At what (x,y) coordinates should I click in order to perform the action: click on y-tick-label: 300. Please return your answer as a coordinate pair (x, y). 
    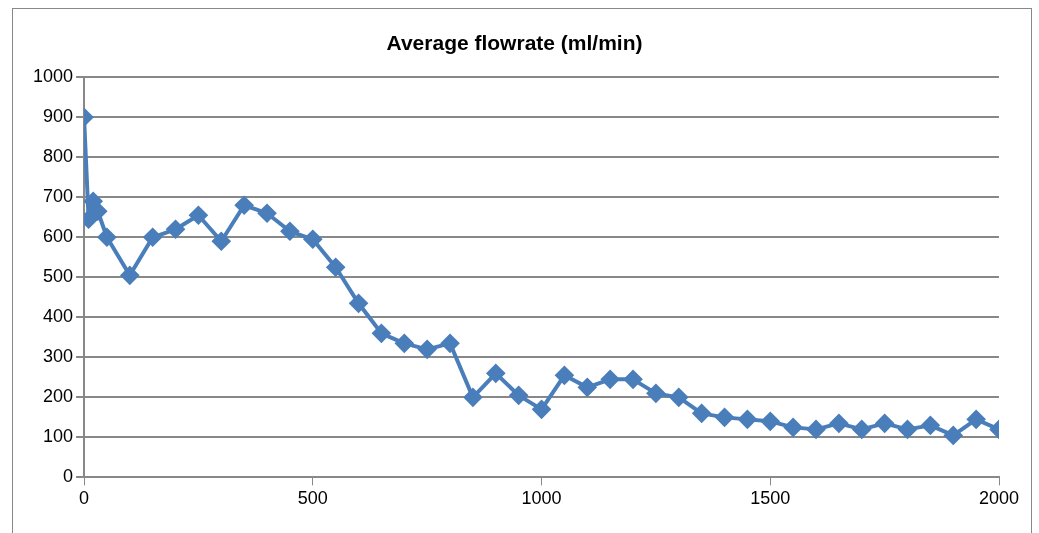
    Looking at the image, I should click on (58, 356).